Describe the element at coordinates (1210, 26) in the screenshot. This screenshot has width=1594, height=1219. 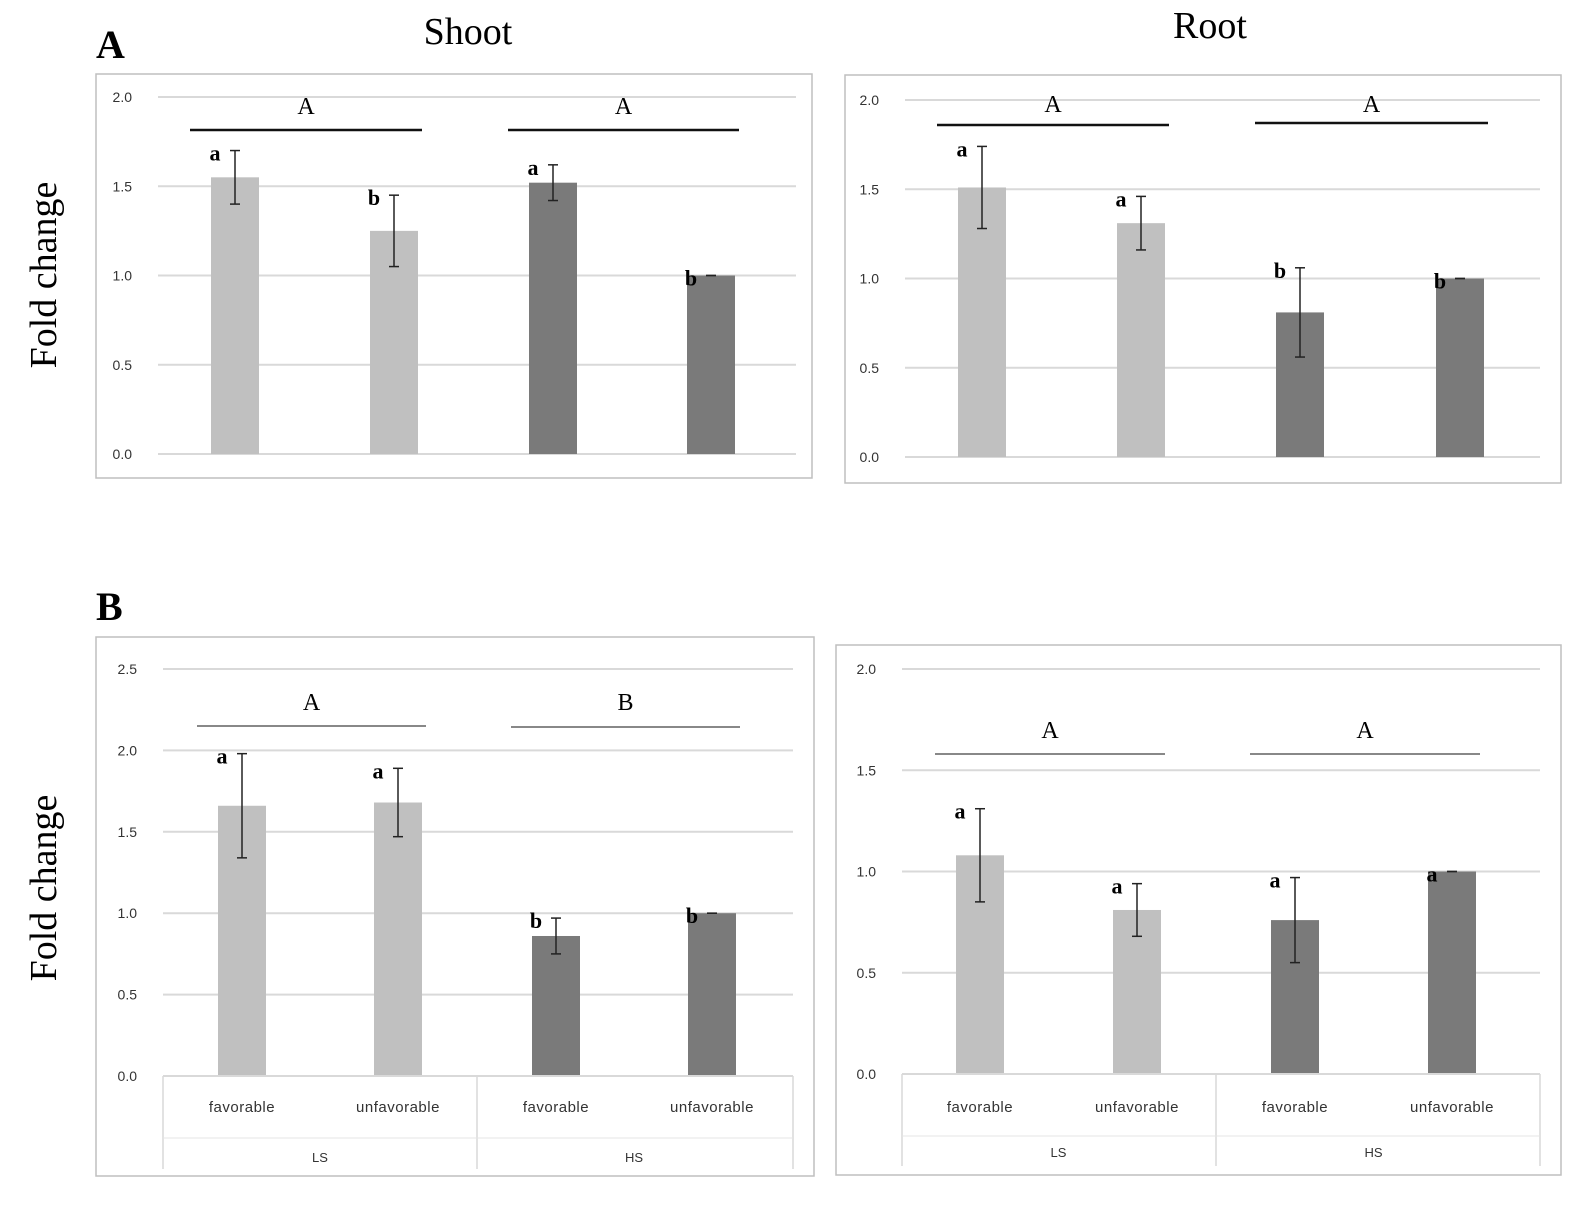
I see `column-title-root: Root` at that location.